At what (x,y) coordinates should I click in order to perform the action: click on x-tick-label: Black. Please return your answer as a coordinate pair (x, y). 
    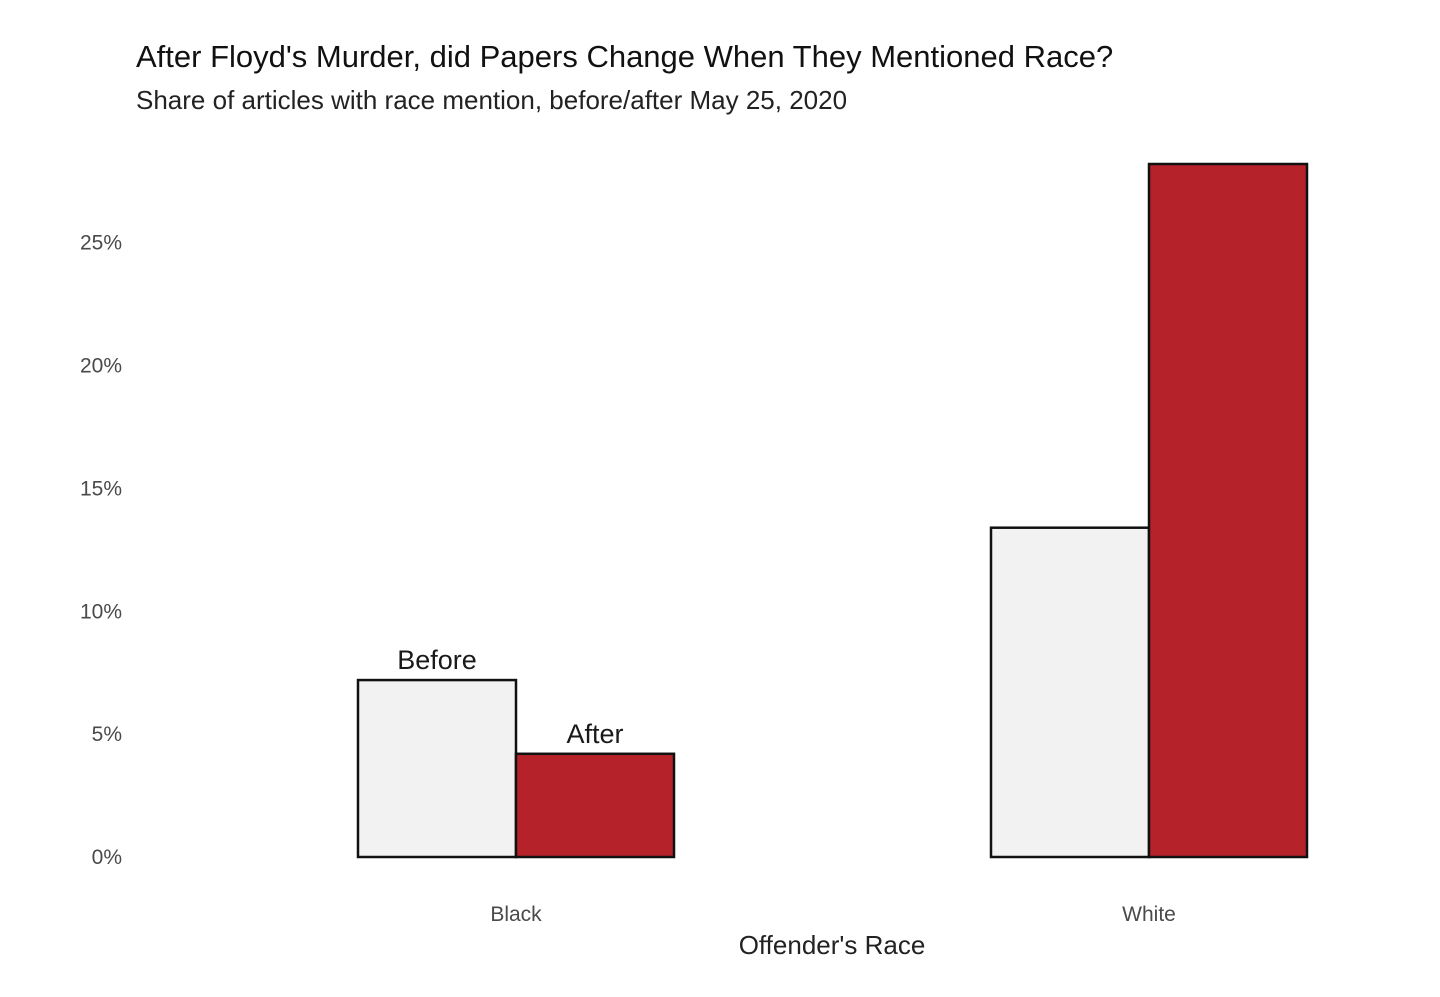
    Looking at the image, I should click on (516, 914).